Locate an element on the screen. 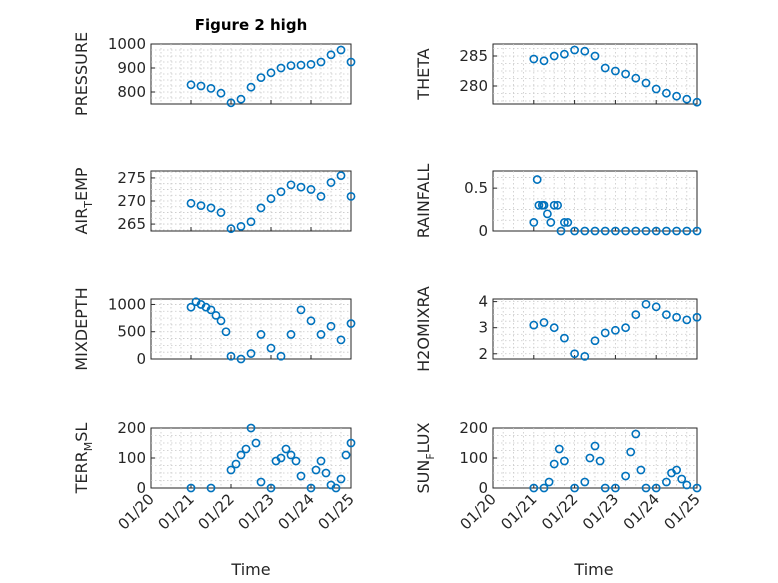 The height and width of the screenshot is (583, 778). y-tick-label: 900 is located at coordinates (131, 68).